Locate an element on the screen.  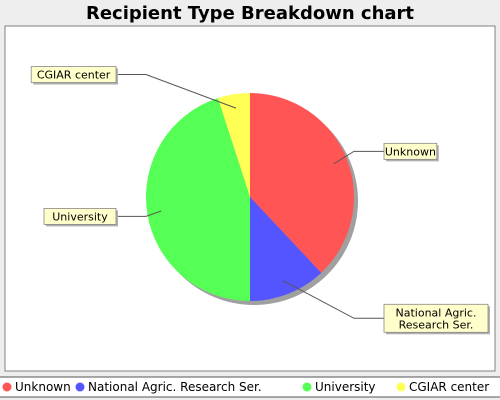
slice-label-box-national-agric-research-ser is located at coordinates (436, 318).